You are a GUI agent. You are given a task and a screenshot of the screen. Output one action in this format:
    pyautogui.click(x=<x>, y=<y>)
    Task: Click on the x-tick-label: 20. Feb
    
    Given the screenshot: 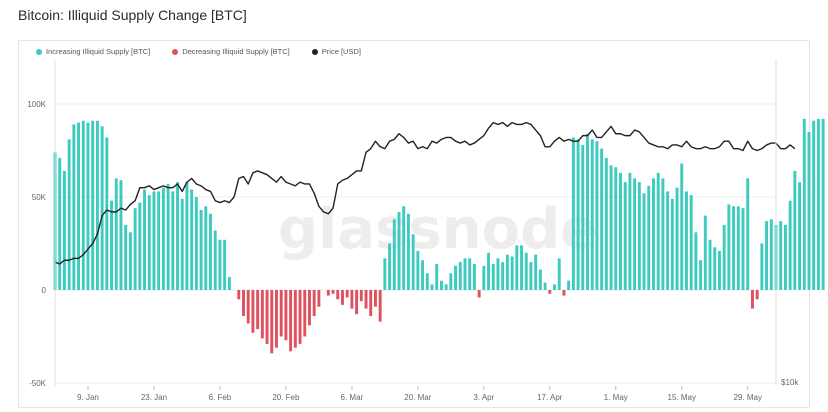 What is the action you would take?
    pyautogui.click(x=286, y=397)
    